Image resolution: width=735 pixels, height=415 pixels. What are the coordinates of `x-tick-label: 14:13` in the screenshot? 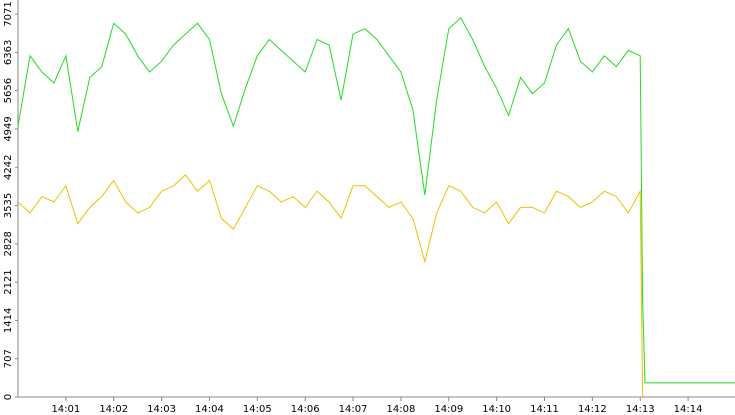 It's located at (640, 409).